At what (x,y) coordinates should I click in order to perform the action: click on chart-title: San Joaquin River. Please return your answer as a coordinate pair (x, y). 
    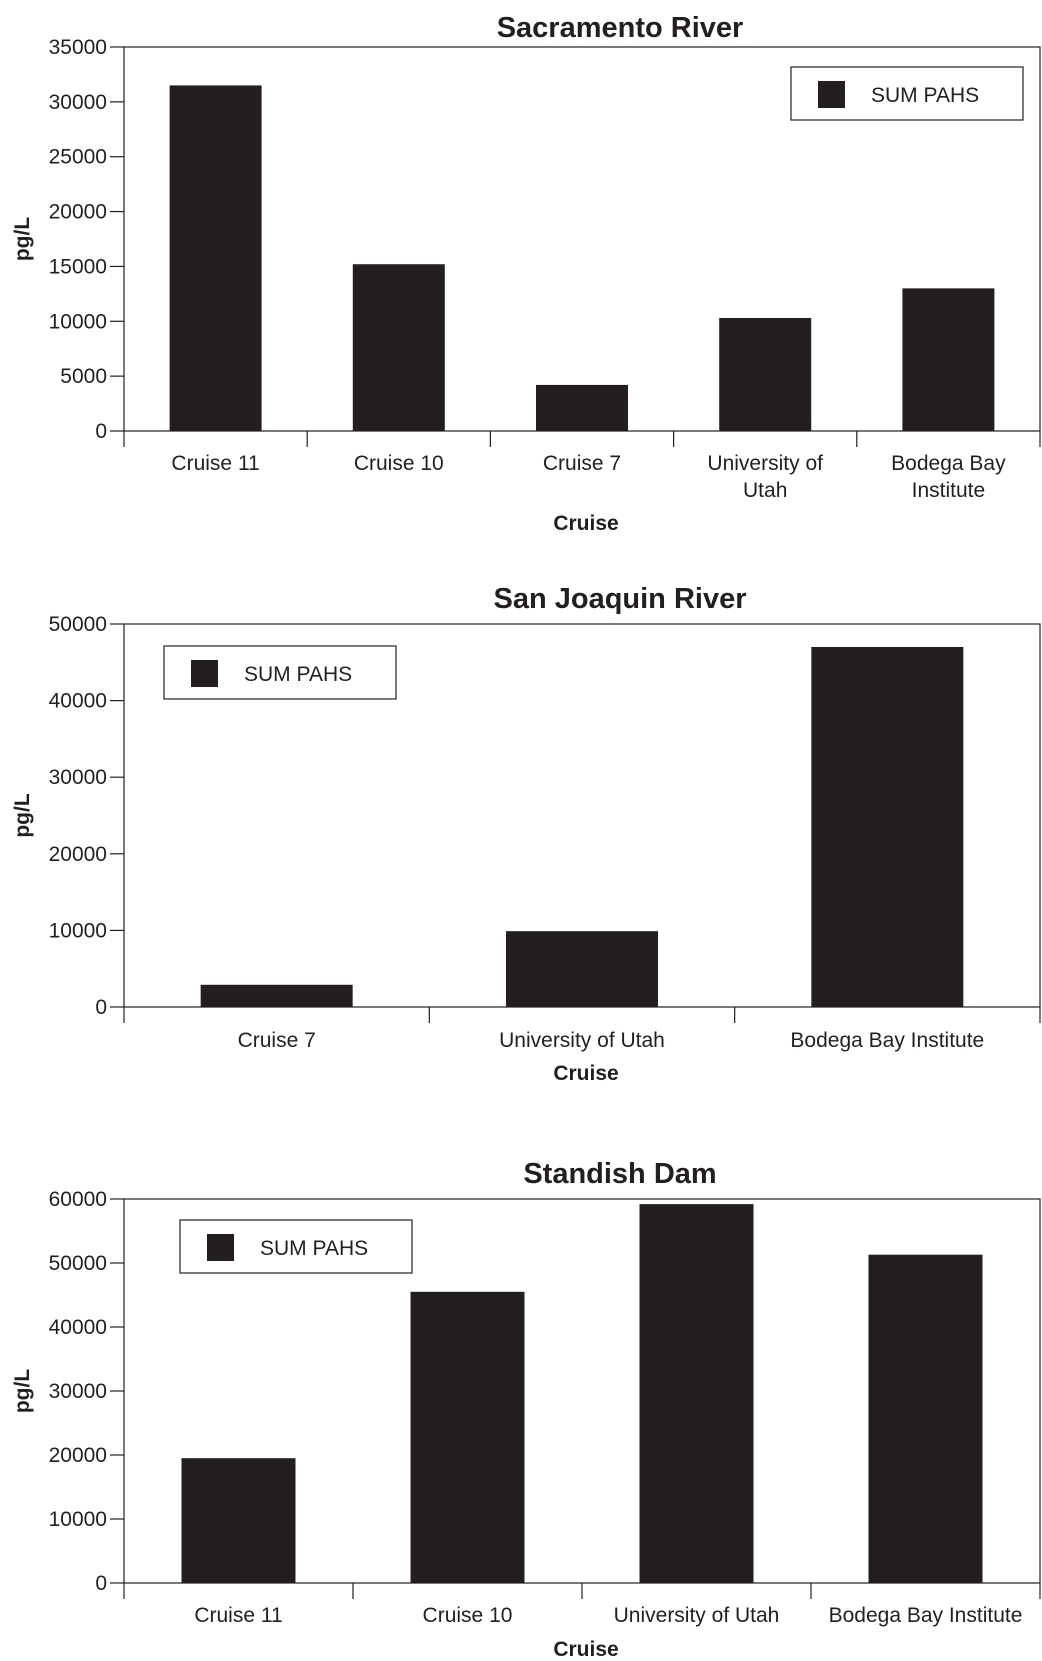
    Looking at the image, I should click on (619, 599).